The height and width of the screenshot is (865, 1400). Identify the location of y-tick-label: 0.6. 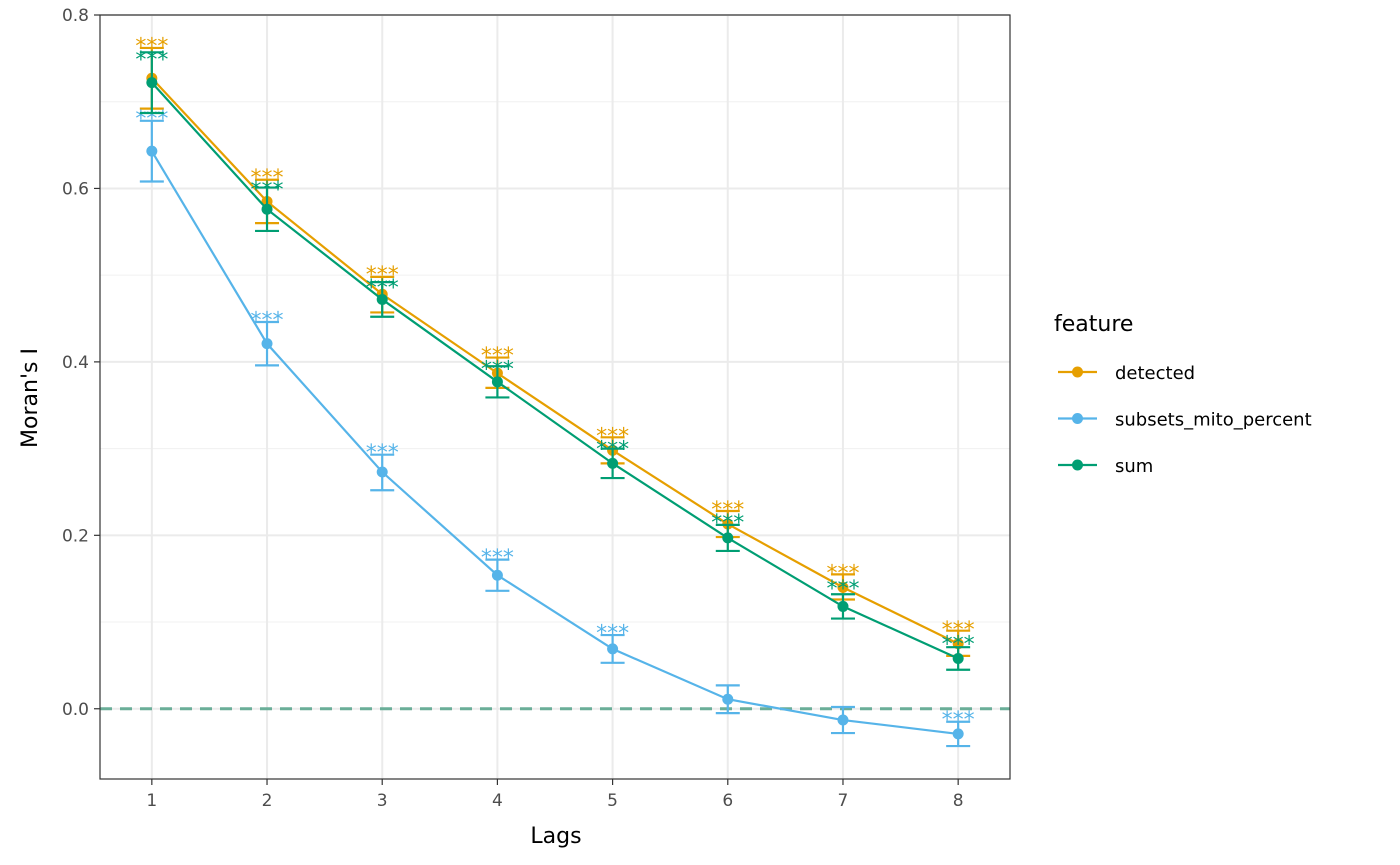
(75, 189).